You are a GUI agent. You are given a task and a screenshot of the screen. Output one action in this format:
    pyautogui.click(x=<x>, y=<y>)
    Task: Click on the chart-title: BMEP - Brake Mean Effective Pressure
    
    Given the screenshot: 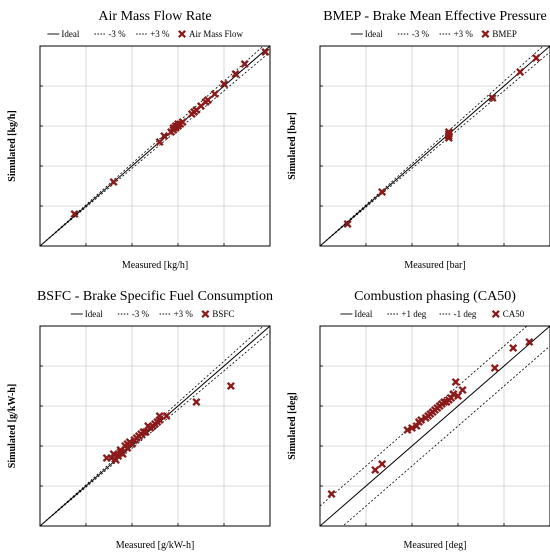 What is the action you would take?
    pyautogui.click(x=435, y=16)
    